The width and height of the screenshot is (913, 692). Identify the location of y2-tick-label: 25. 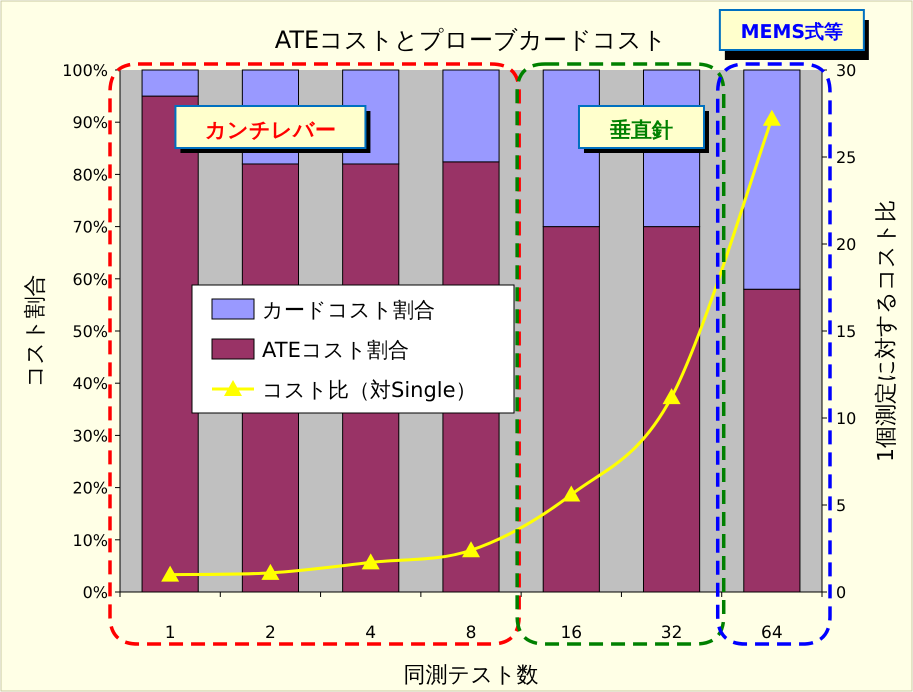
(846, 157).